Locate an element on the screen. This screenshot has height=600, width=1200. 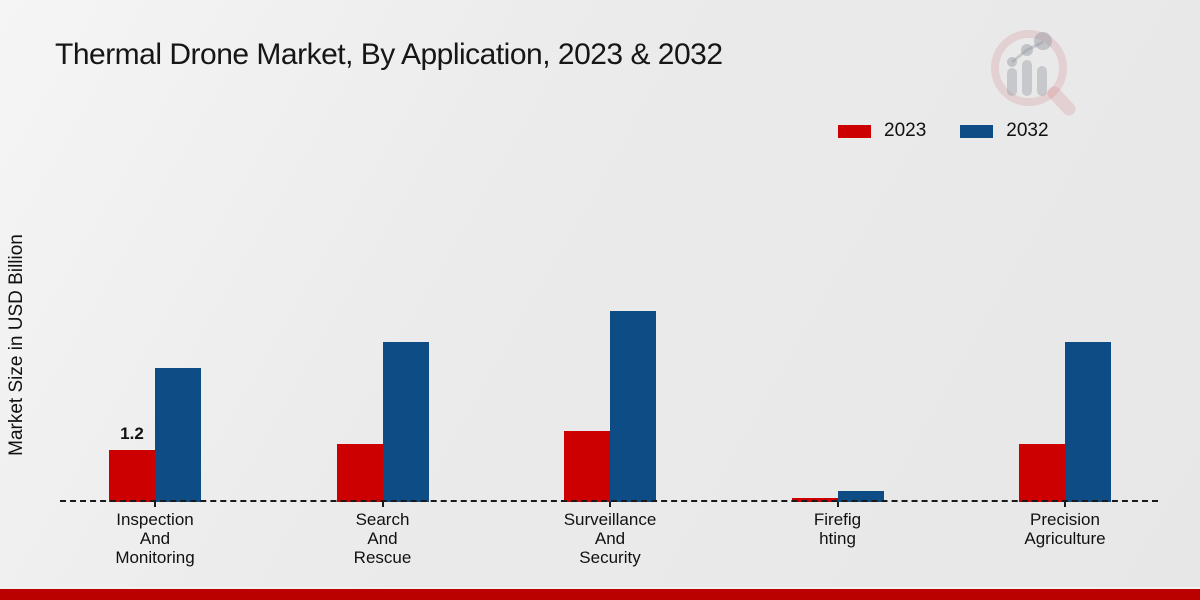
legend-item-2023: 2023 is located at coordinates (882, 131).